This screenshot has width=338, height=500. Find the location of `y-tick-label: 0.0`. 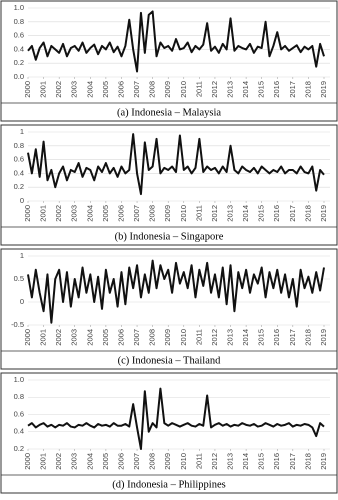

y-tick-label: 0.0 is located at coordinates (19, 76).